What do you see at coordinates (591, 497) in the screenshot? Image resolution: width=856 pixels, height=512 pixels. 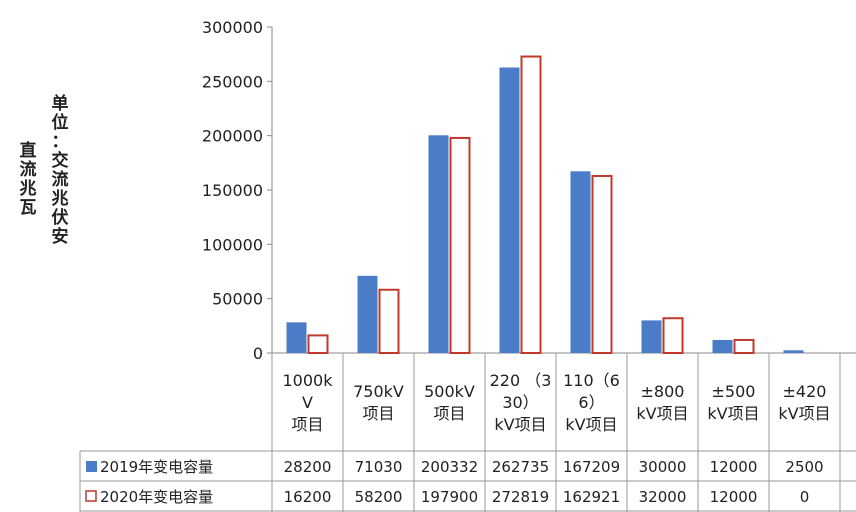 I see `table-value: 162921` at bounding box center [591, 497].